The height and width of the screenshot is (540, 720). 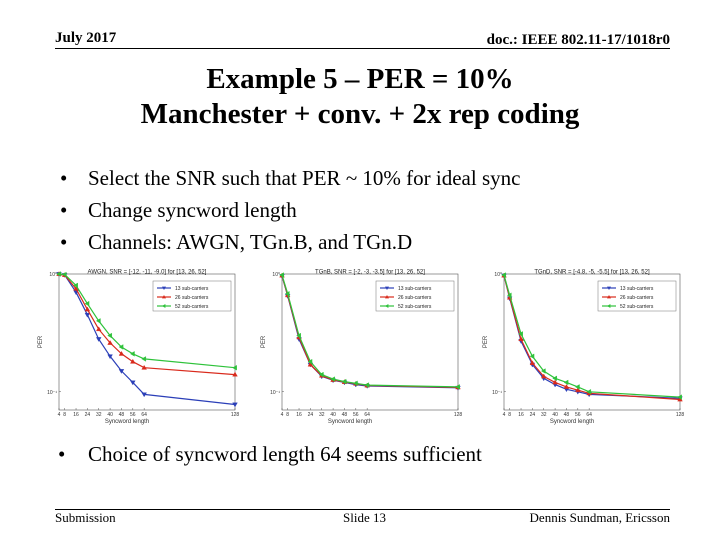 I want to click on slide-title-line-2: Manchester + conv. + 2x rep coding, so click(x=360, y=114).